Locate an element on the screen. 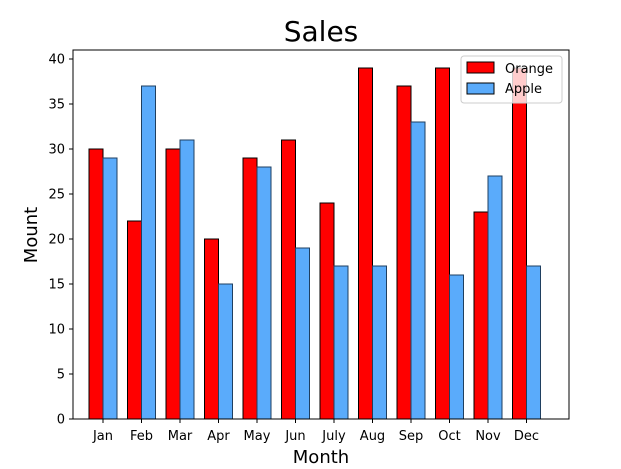 The image size is (621, 469). x-tick-label: Aug is located at coordinates (372, 436).